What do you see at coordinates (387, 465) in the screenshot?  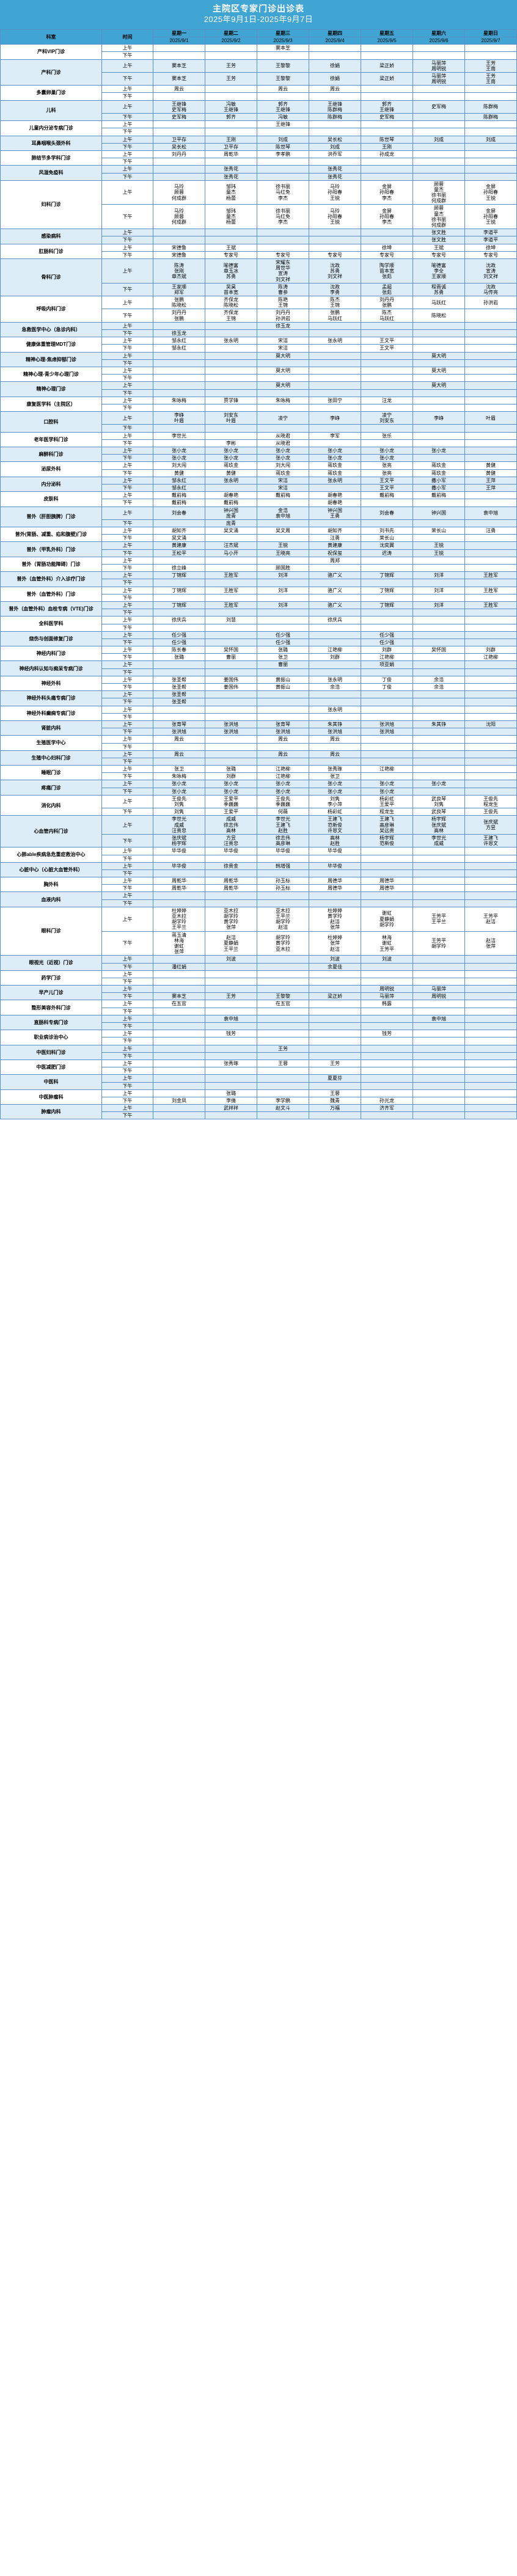 I see `slot-cell: 张亮` at bounding box center [387, 465].